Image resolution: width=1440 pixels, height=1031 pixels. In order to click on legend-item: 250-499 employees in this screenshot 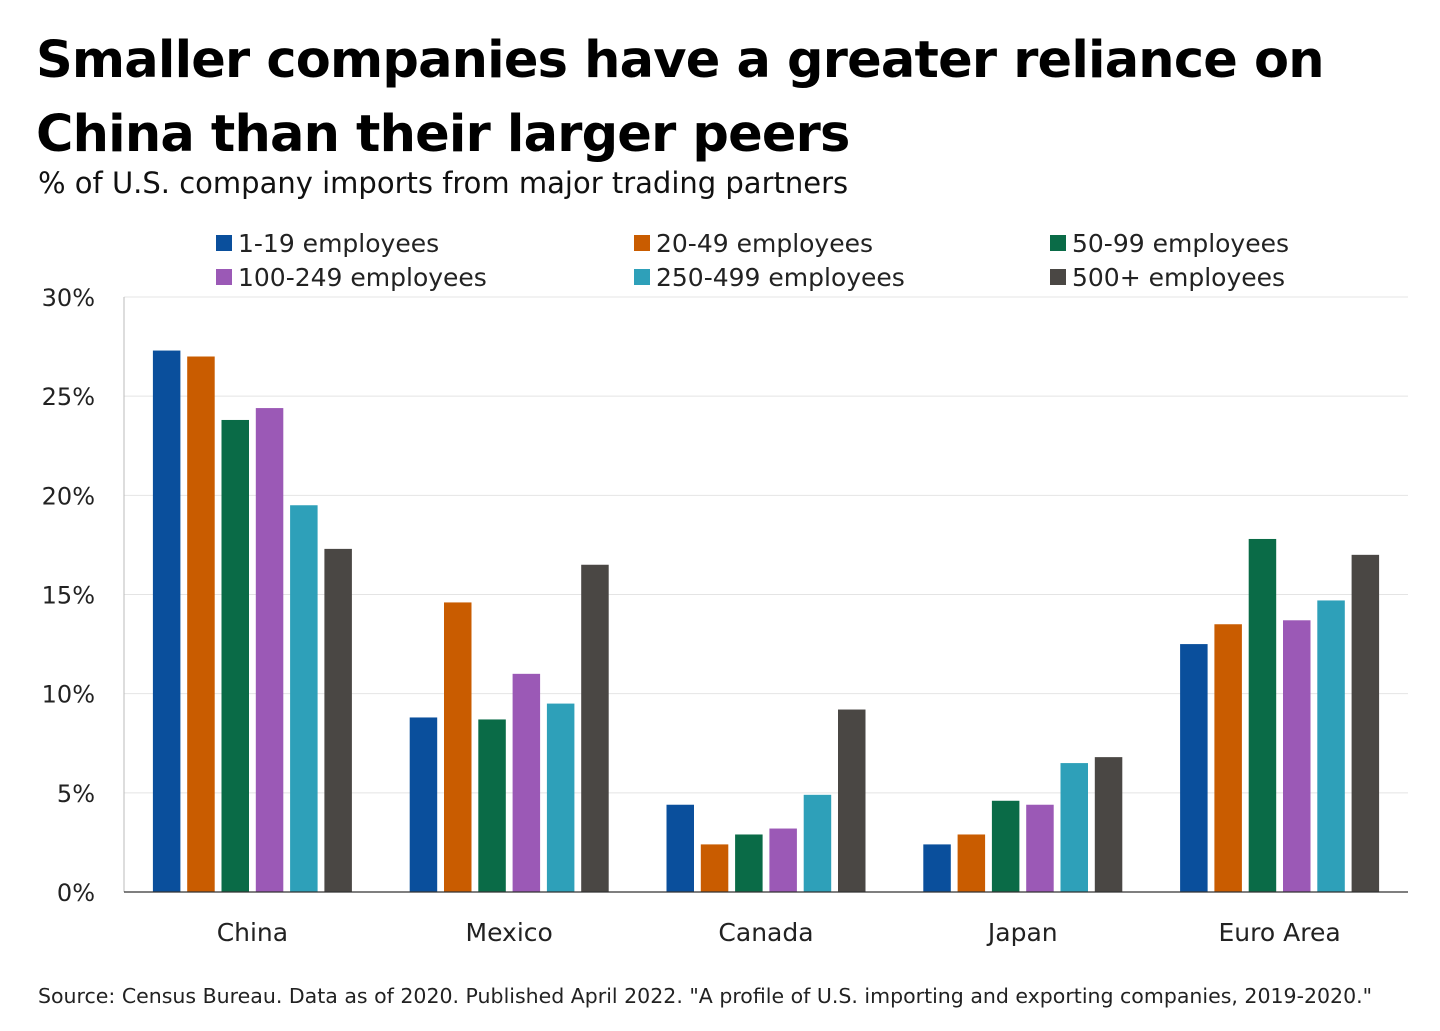, I will do `click(769, 277)`.